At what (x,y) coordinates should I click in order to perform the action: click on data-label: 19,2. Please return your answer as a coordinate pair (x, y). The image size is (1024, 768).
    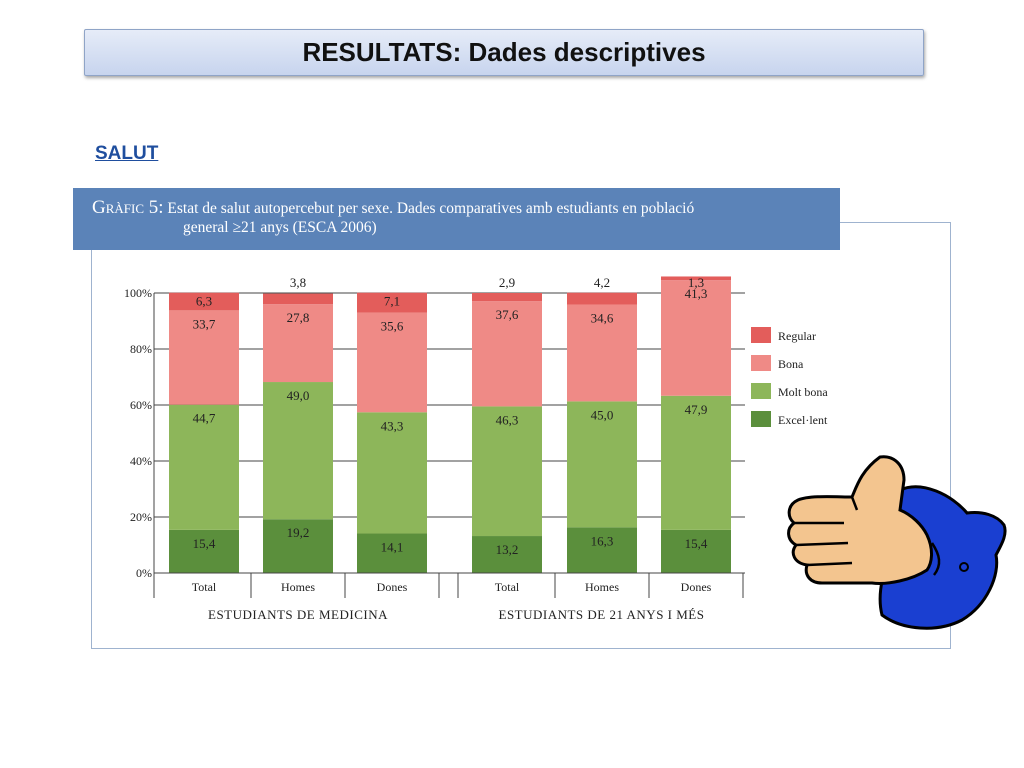
    Looking at the image, I should click on (298, 532).